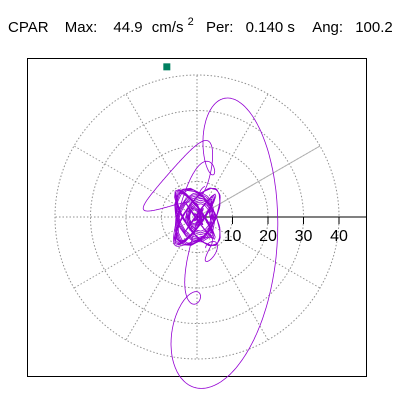  I want to click on radial-tick-label: 30, so click(304, 236).